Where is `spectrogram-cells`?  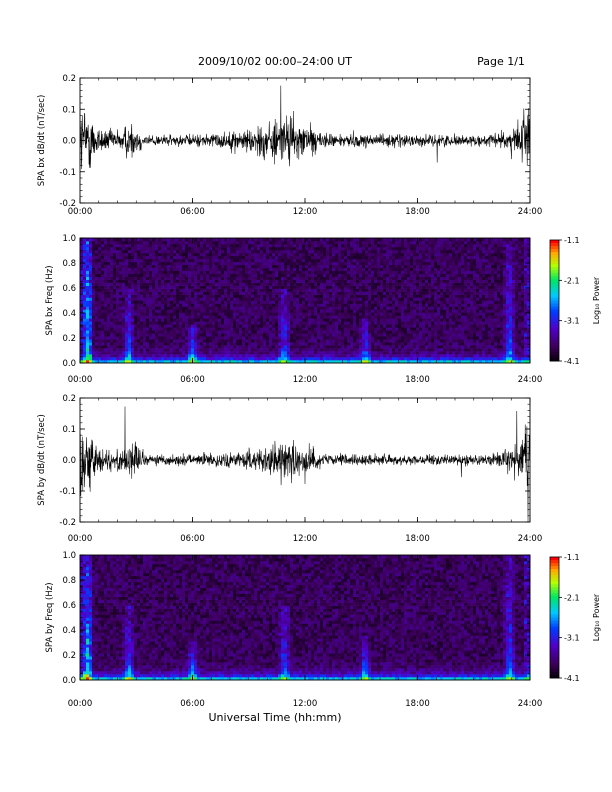
spectrogram-cells is located at coordinates (305, 301).